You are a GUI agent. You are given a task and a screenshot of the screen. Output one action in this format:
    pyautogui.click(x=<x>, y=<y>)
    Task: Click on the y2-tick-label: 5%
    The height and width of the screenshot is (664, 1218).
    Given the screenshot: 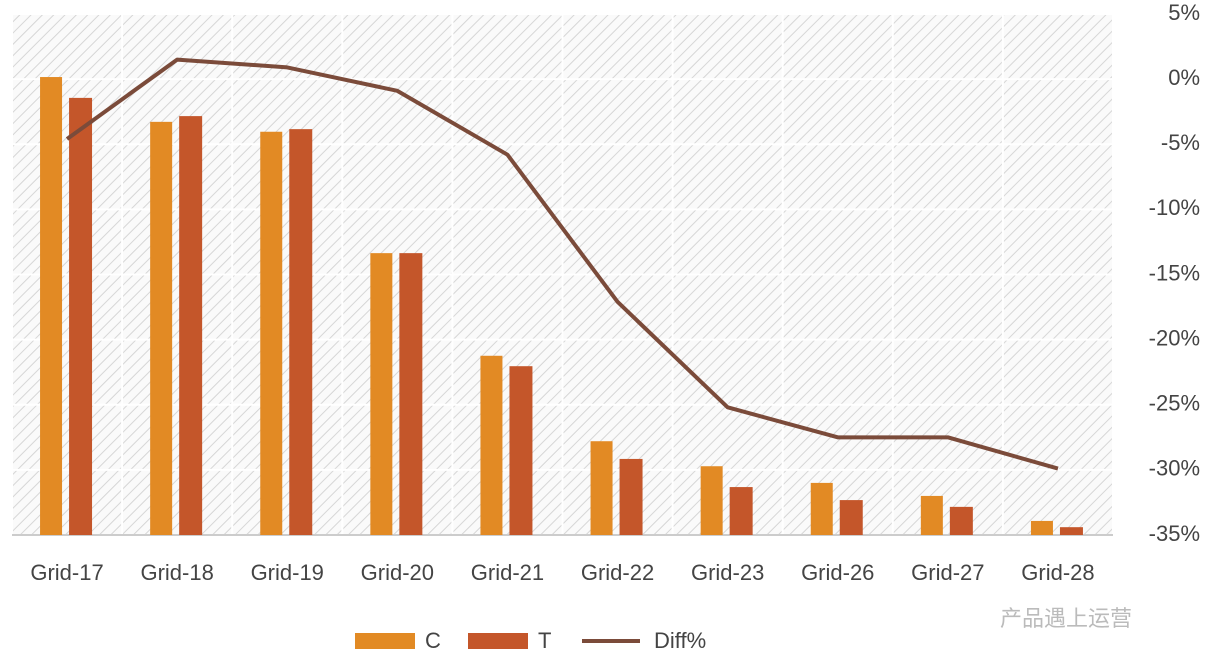 What is the action you would take?
    pyautogui.click(x=1184, y=12)
    